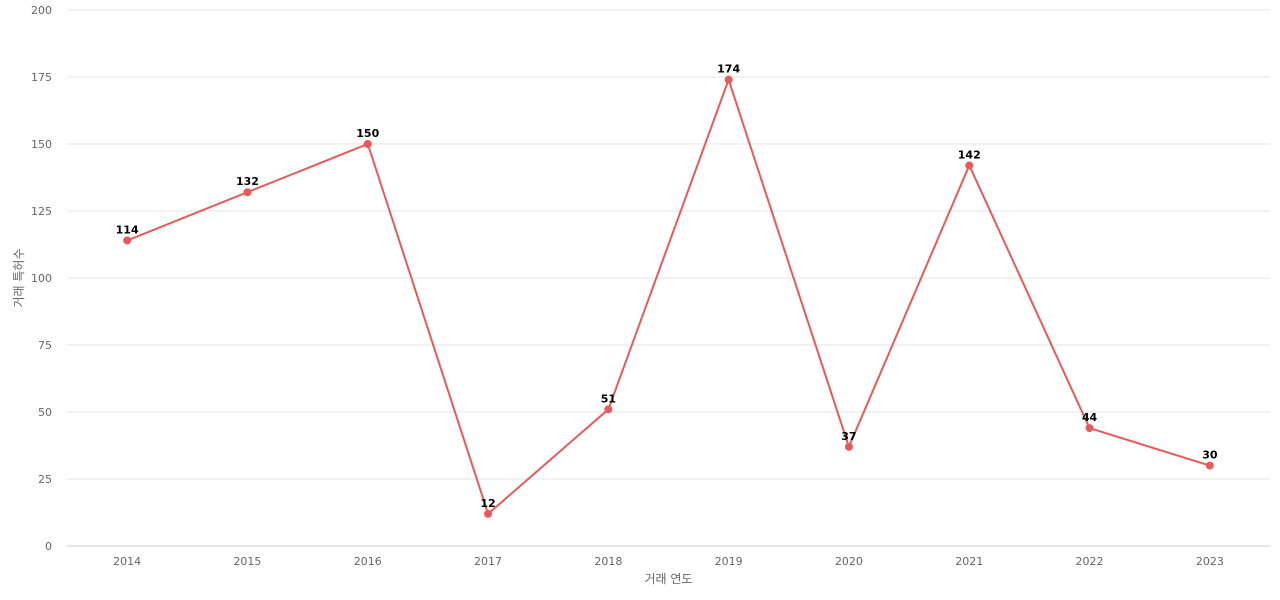  What do you see at coordinates (368, 561) in the screenshot?
I see `x-tick-label: 2016` at bounding box center [368, 561].